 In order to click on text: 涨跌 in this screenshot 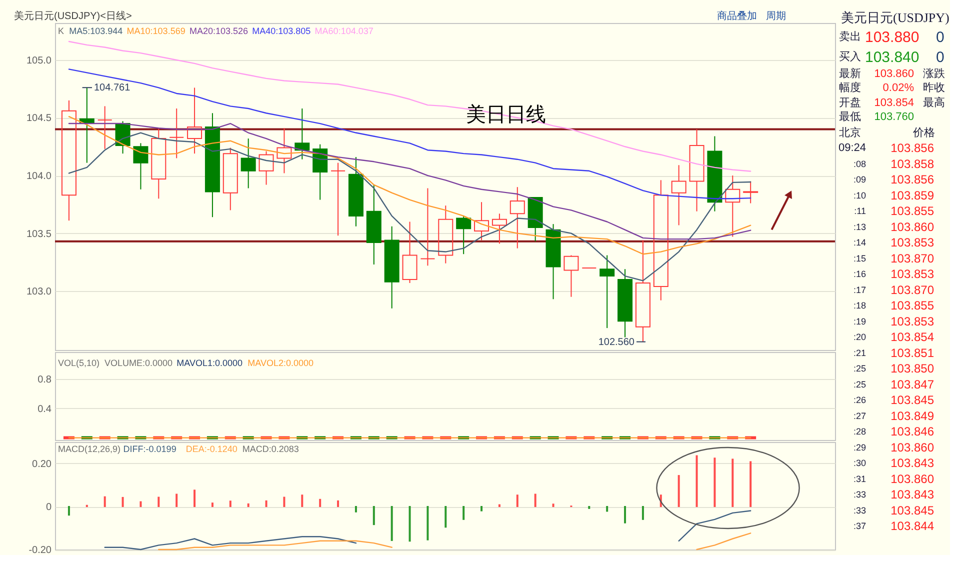, I will do `click(934, 74)`.